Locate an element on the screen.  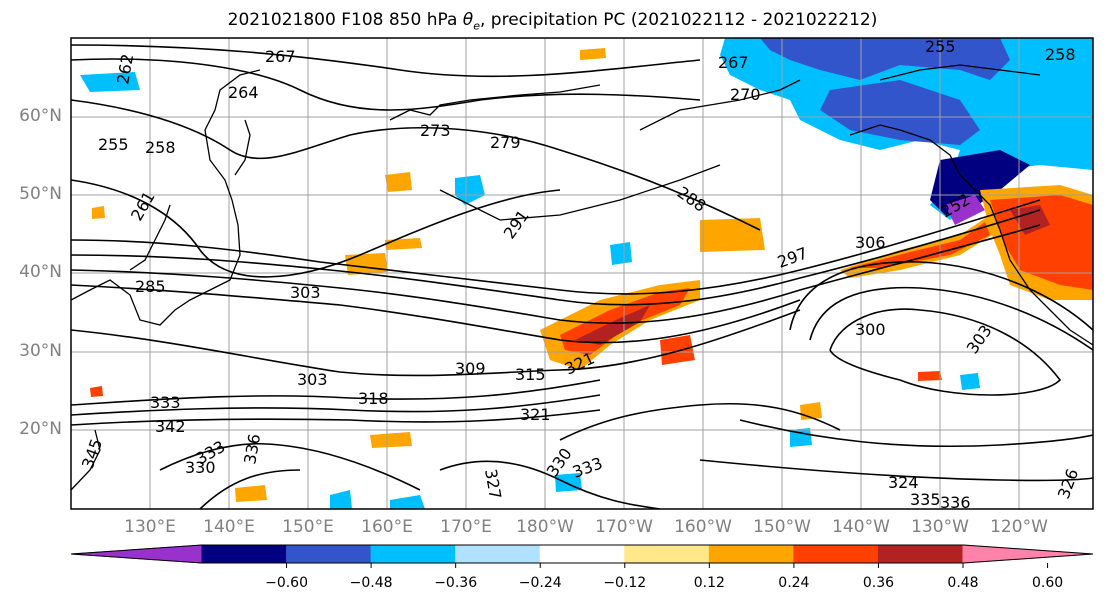
colorbar-tick-label: −0.60 is located at coordinates (286, 583).